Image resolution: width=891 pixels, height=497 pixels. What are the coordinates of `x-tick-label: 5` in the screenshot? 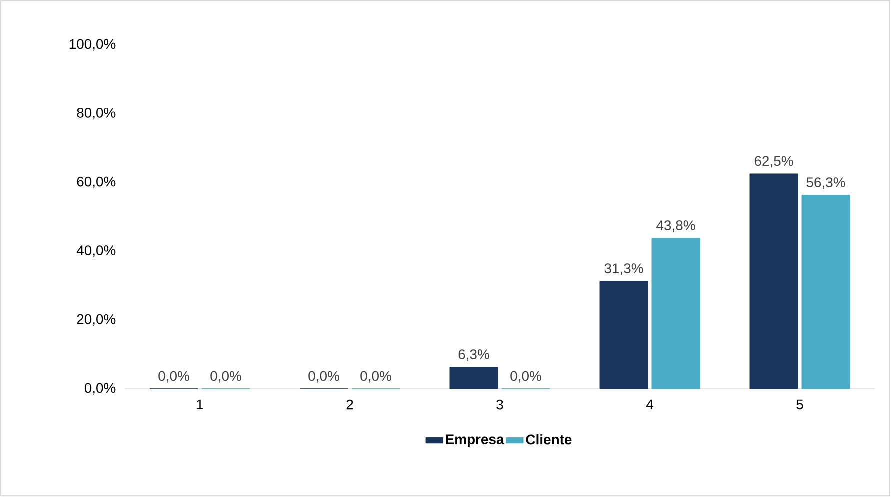 It's located at (800, 405).